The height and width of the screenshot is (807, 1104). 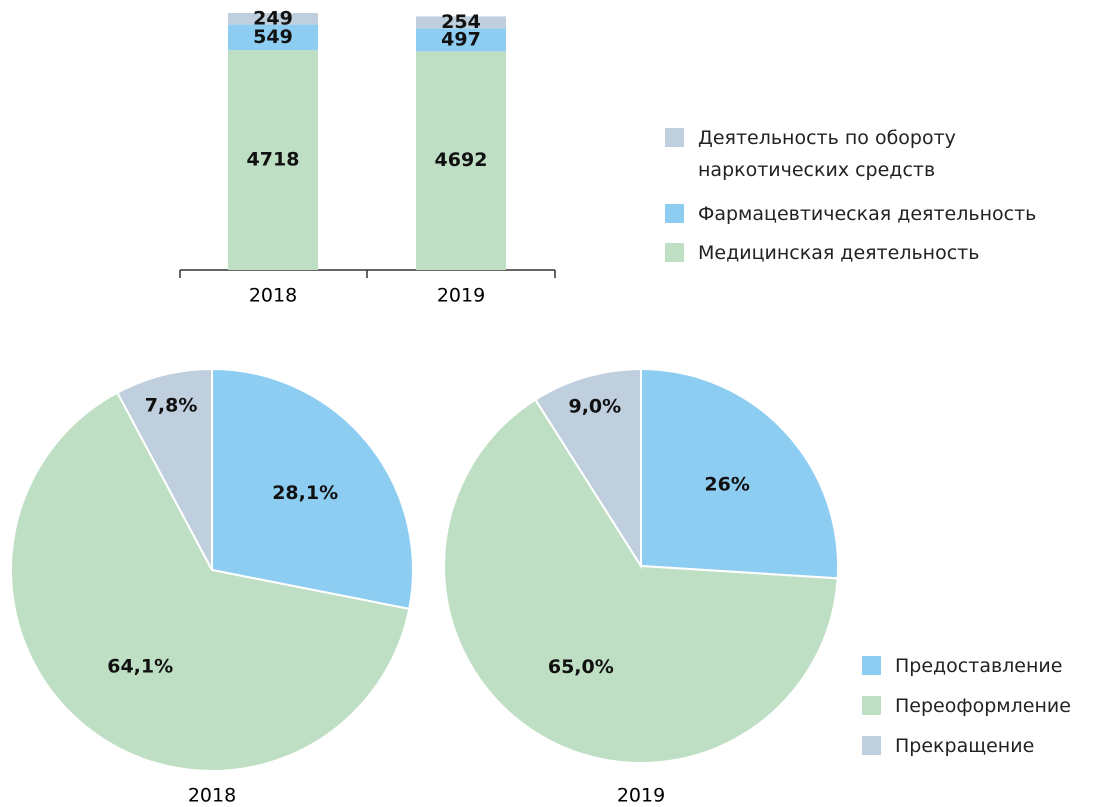 I want to click on pie-title: 2018, so click(x=212, y=796).